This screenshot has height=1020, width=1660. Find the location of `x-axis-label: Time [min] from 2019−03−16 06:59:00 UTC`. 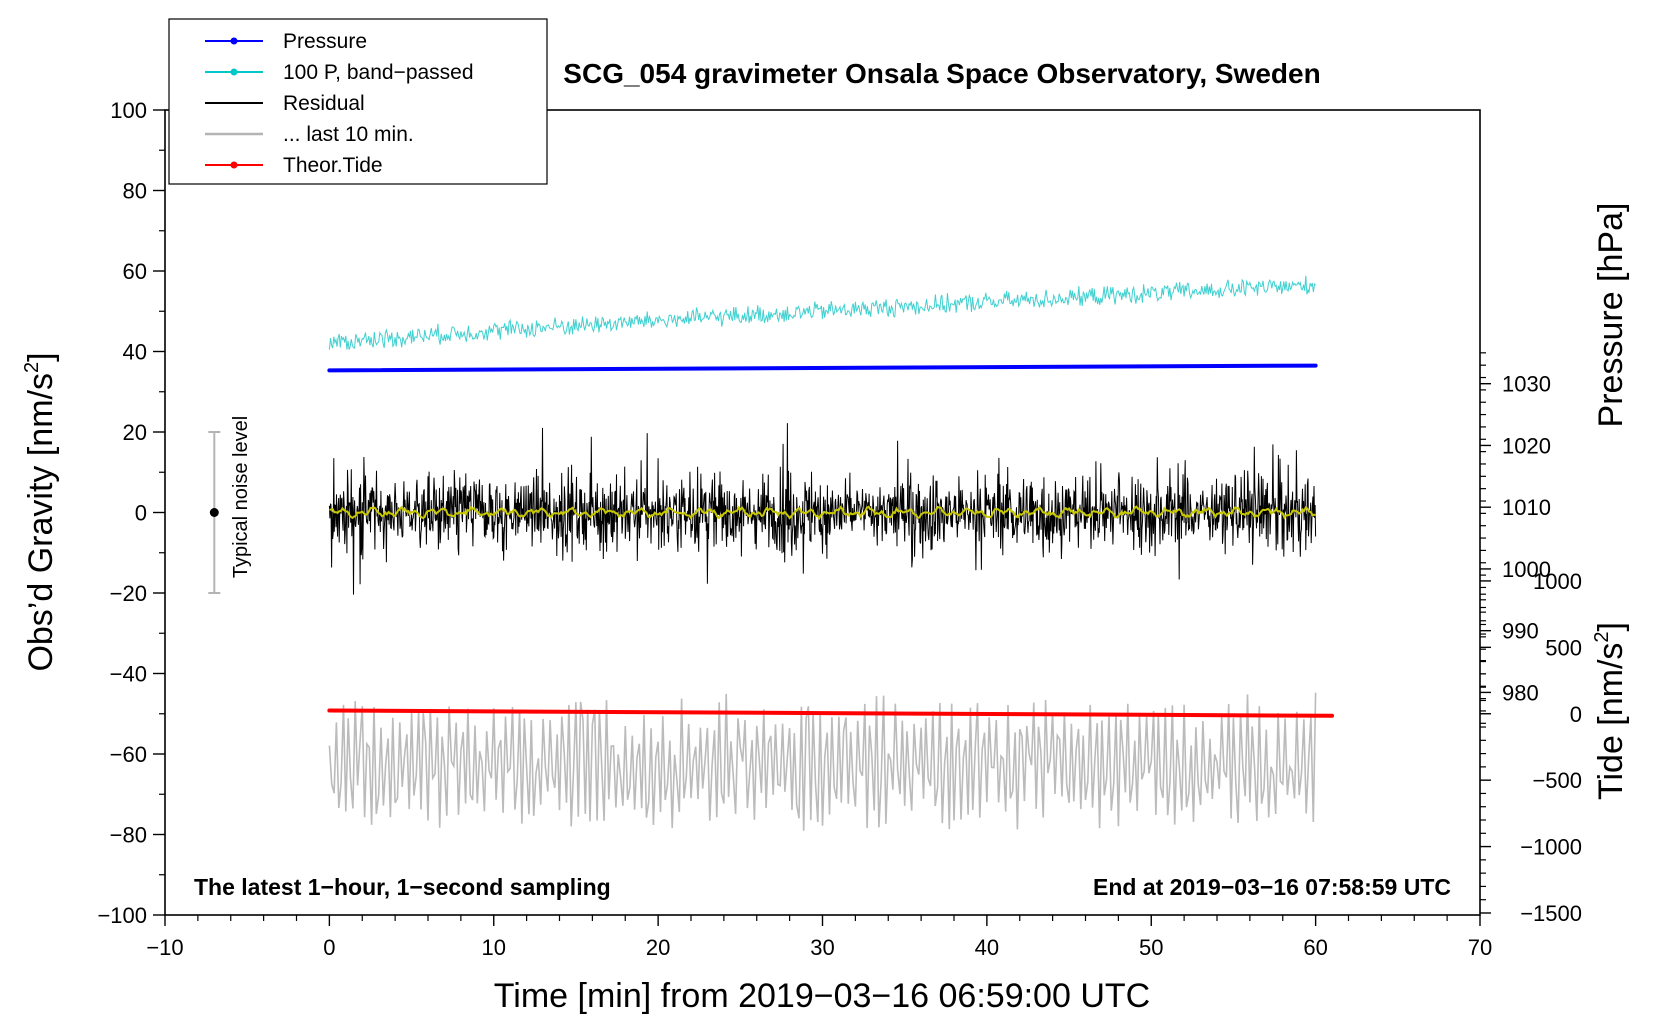

x-axis-label: Time [min] from 2019−03−16 06:59:00 UTC is located at coordinates (822, 996).